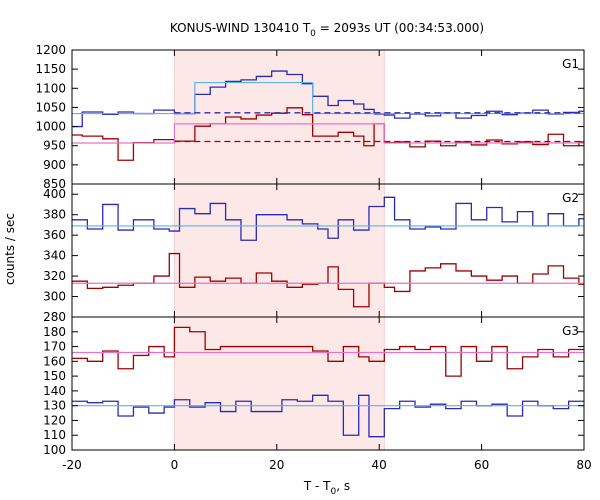 Image resolution: width=600 pixels, height=500 pixels. I want to click on panel-g3-series-dark-blue-step, so click(328, 416).